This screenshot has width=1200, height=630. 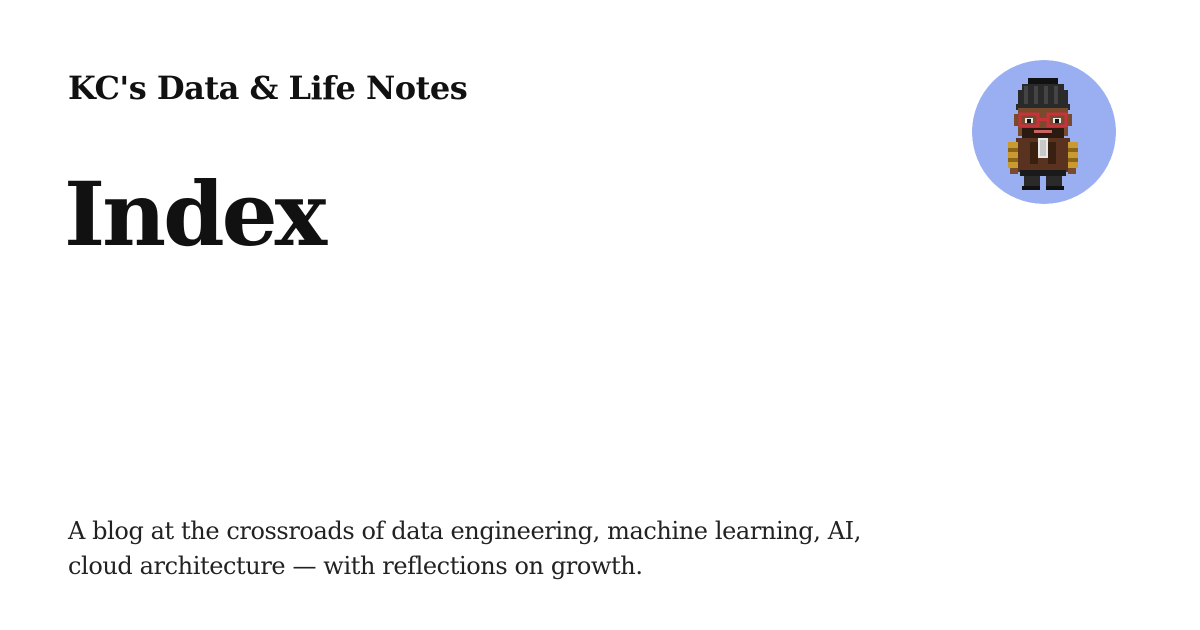 I want to click on pixel-character-avatar-icon, so click(x=1044, y=132).